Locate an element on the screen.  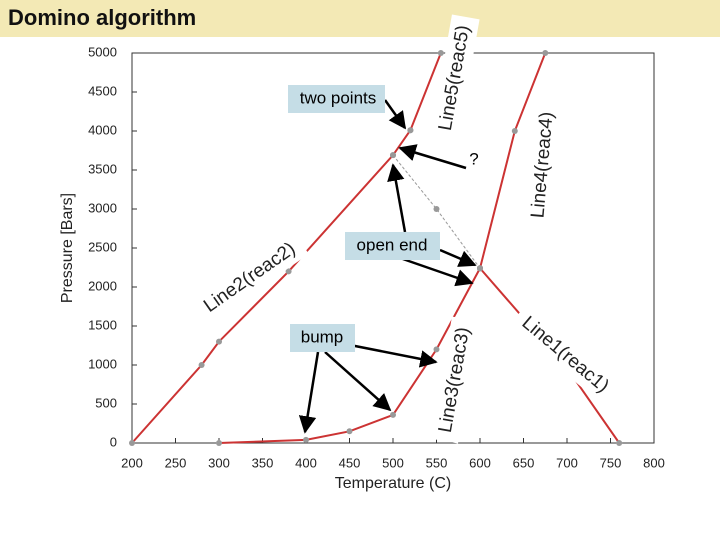
y-tick-label: 2000 is located at coordinates (102, 285).